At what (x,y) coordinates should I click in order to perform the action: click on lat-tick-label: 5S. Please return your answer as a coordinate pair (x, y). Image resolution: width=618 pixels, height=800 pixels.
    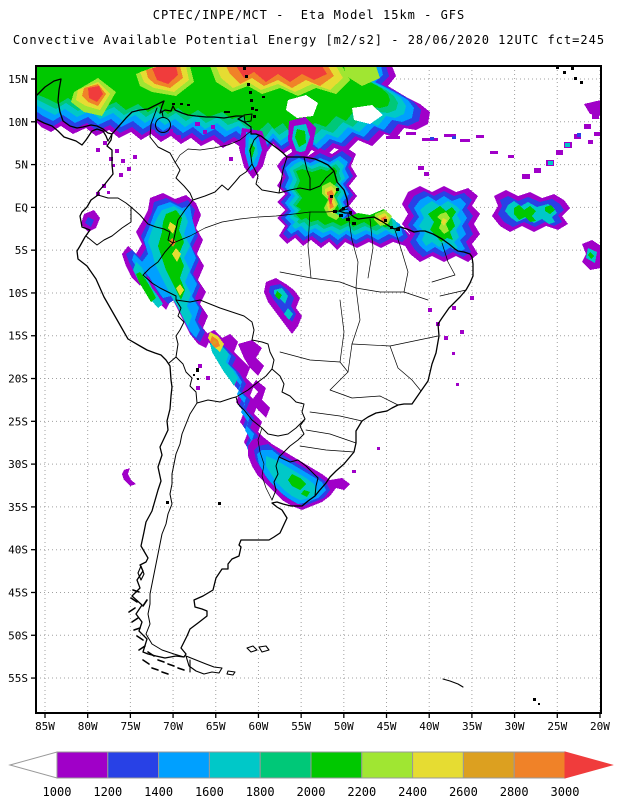
    Looking at the image, I should click on (21, 250).